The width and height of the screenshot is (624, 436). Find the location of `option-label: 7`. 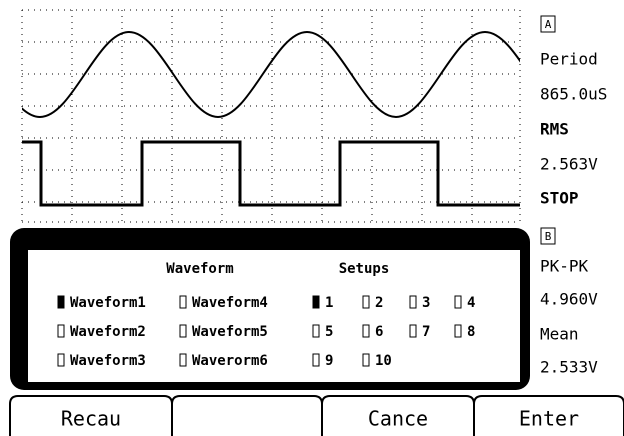

option-label: 7 is located at coordinates (426, 332).